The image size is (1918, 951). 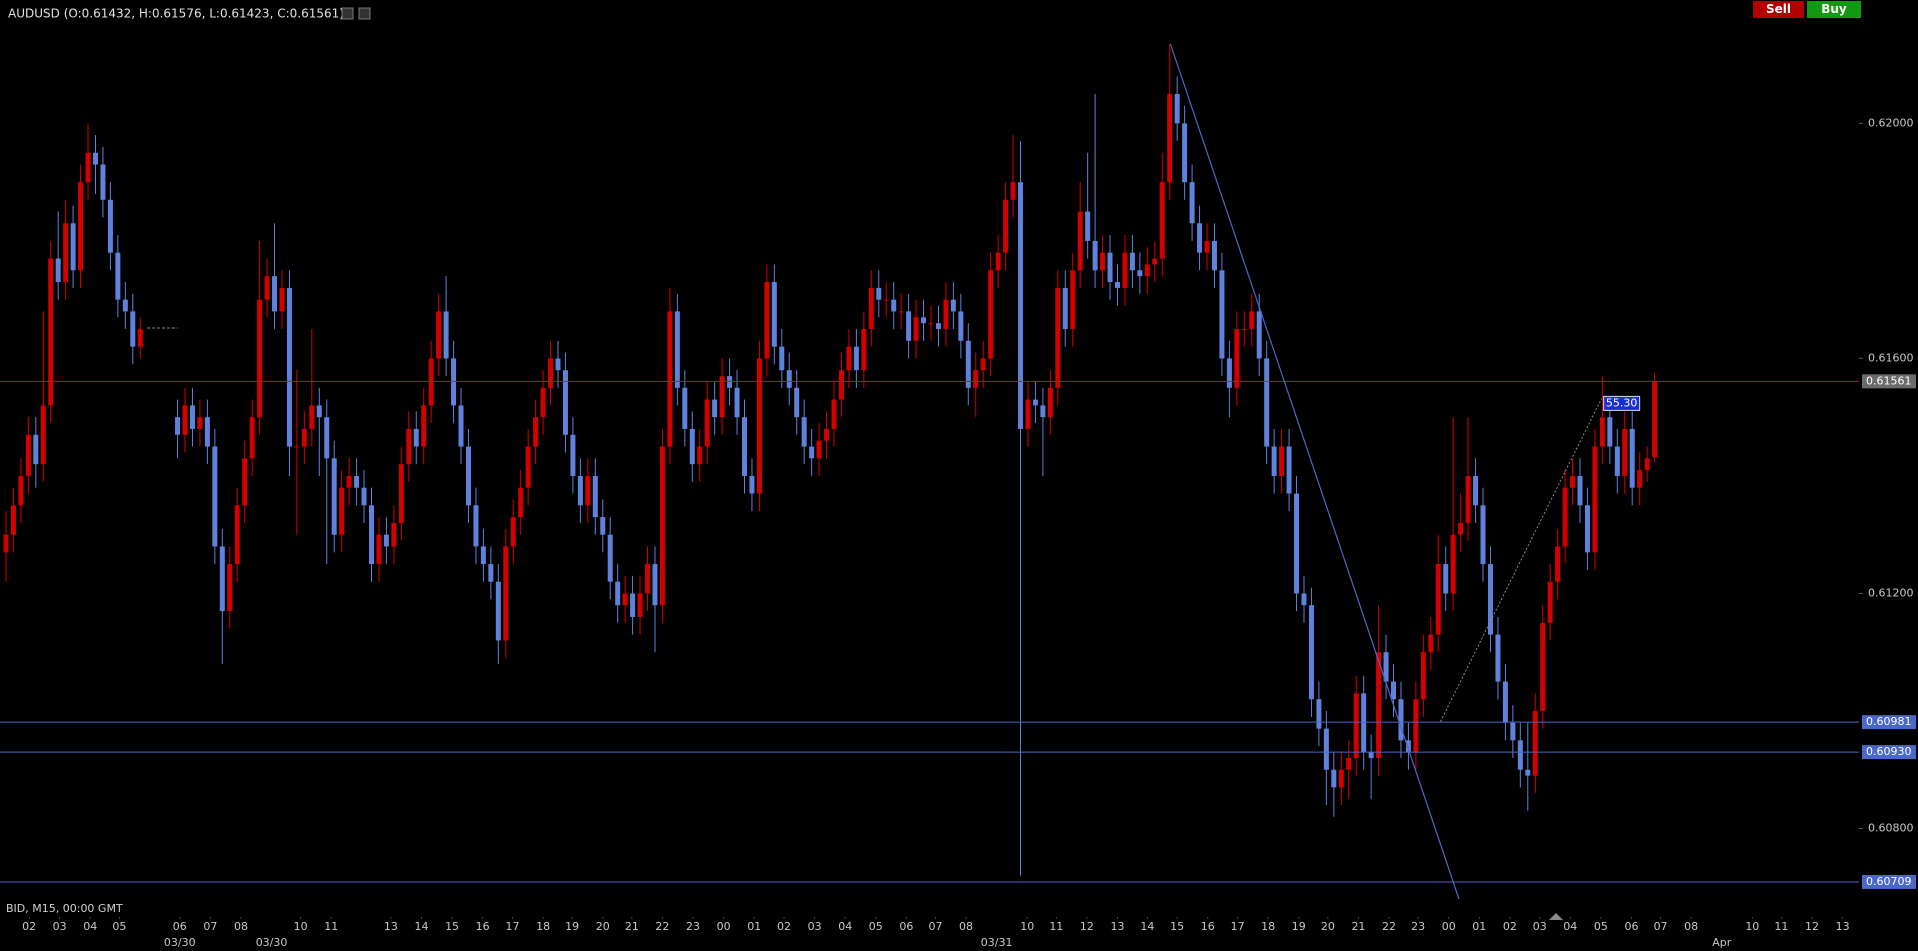 I want to click on x-tick-label: 08, so click(x=241, y=926).